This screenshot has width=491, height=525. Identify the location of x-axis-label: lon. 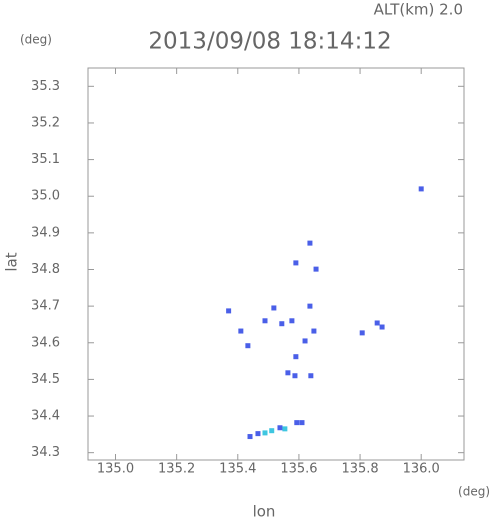
(264, 512).